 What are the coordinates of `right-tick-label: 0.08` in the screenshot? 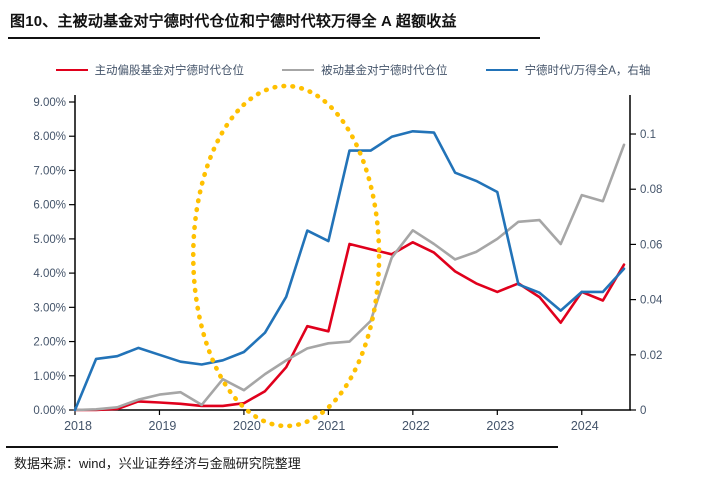 It's located at (651, 190).